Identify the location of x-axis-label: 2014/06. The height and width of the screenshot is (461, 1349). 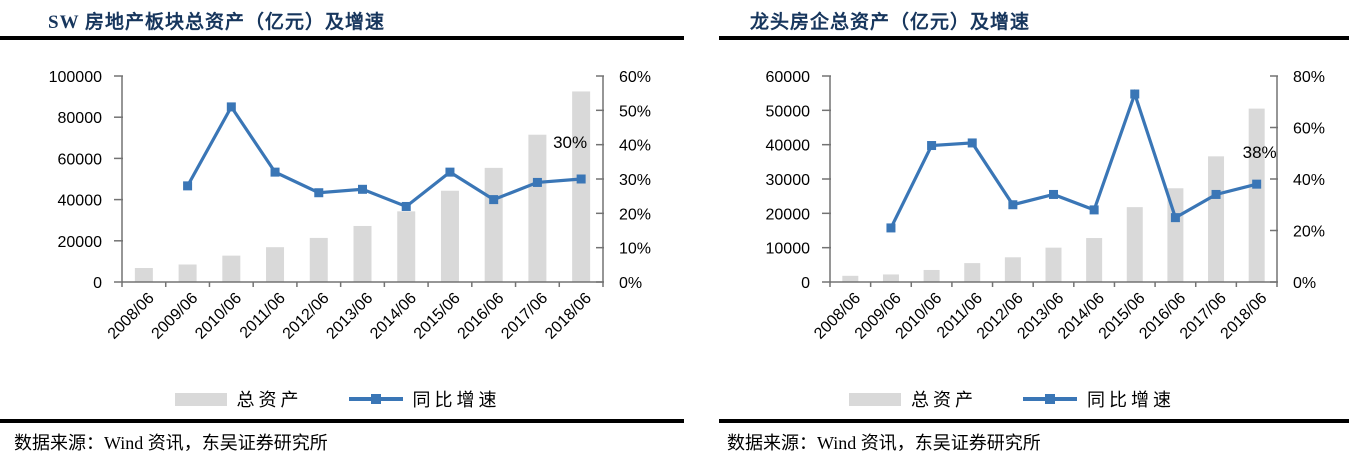
(393, 316).